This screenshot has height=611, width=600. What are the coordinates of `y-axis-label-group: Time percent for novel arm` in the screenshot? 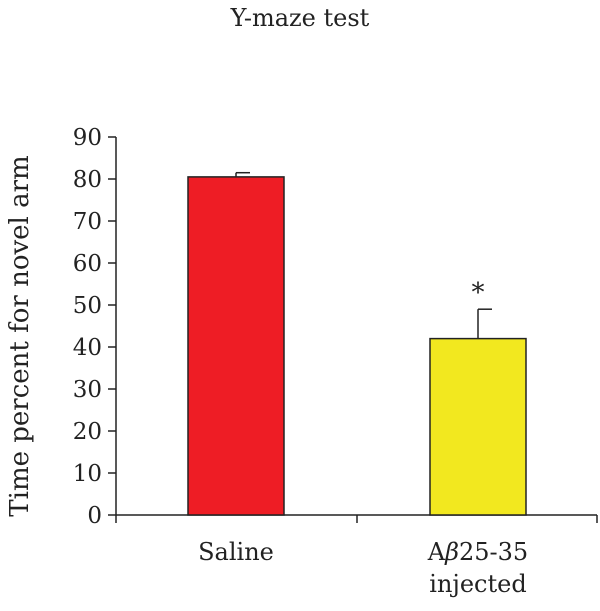 It's located at (20, 335).